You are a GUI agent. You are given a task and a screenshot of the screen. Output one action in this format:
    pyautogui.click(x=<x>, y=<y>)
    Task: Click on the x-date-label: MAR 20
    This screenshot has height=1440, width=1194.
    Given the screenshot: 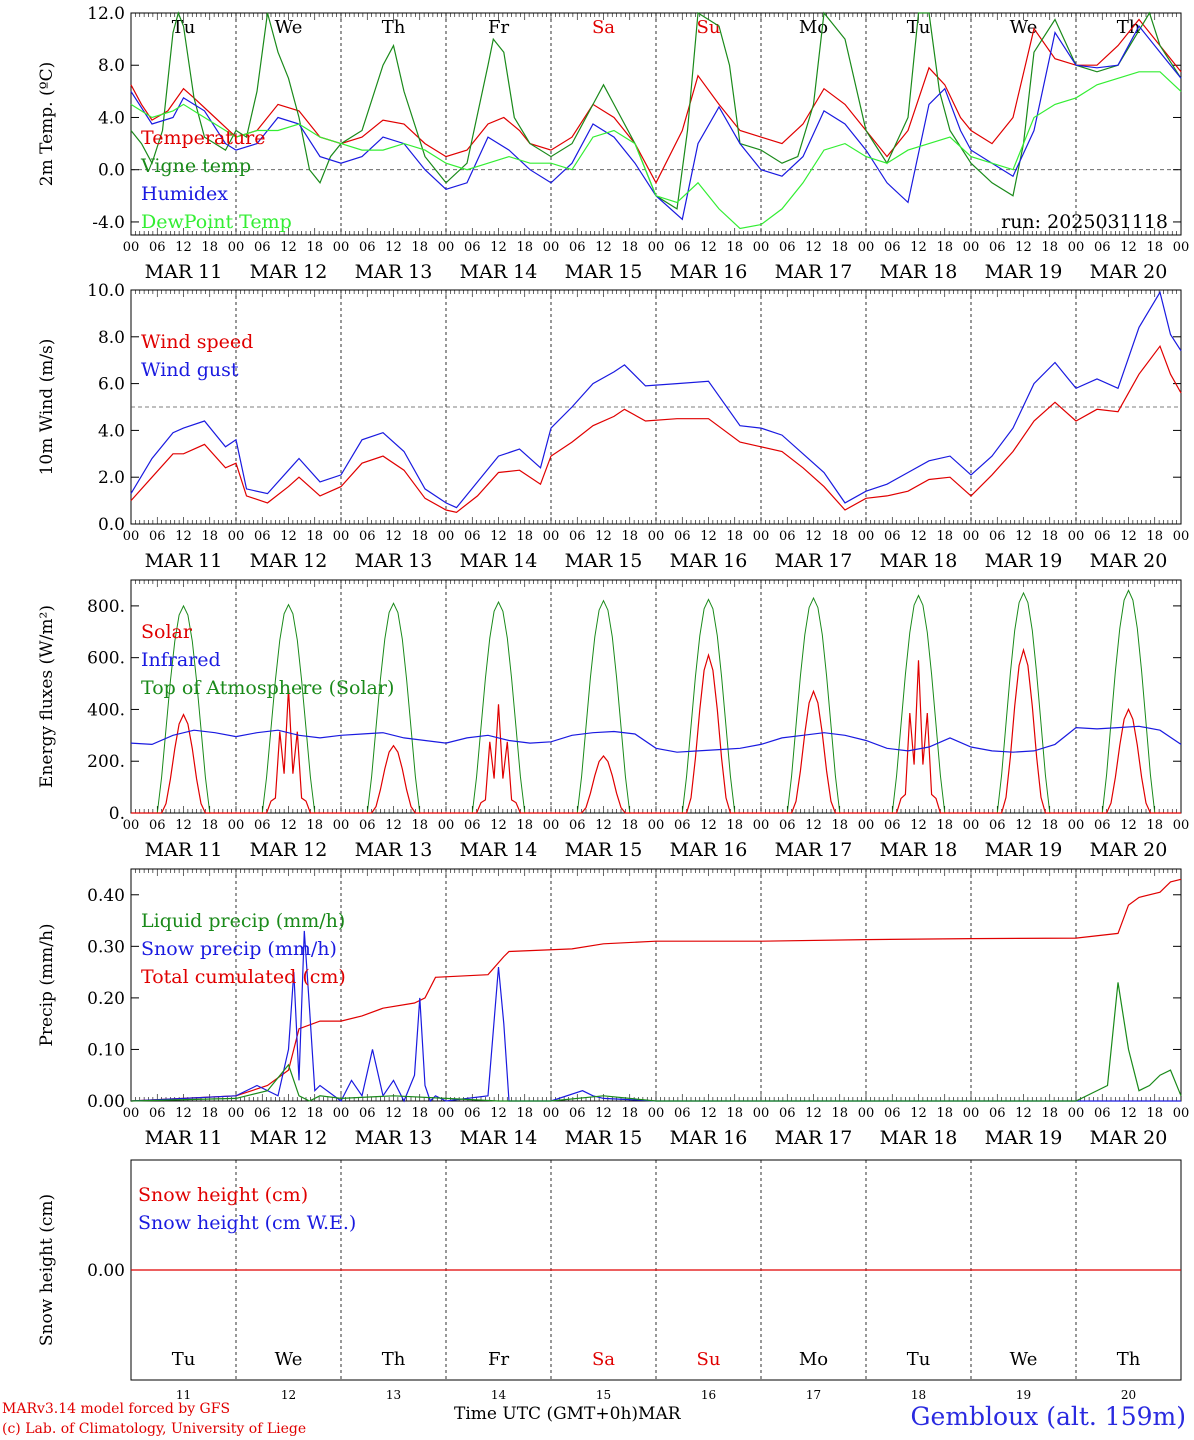 What is the action you would take?
    pyautogui.click(x=1129, y=272)
    